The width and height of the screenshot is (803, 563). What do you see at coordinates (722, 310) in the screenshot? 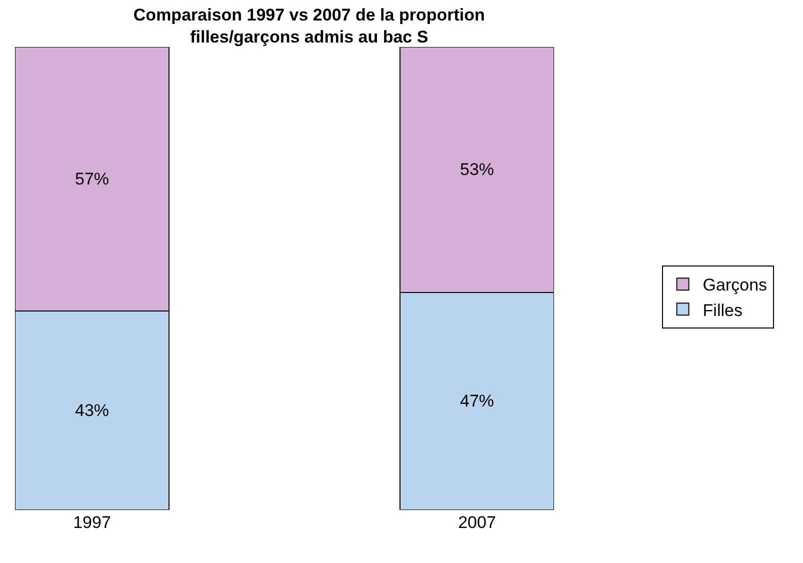
I see `legend-label: Filles` at bounding box center [722, 310].